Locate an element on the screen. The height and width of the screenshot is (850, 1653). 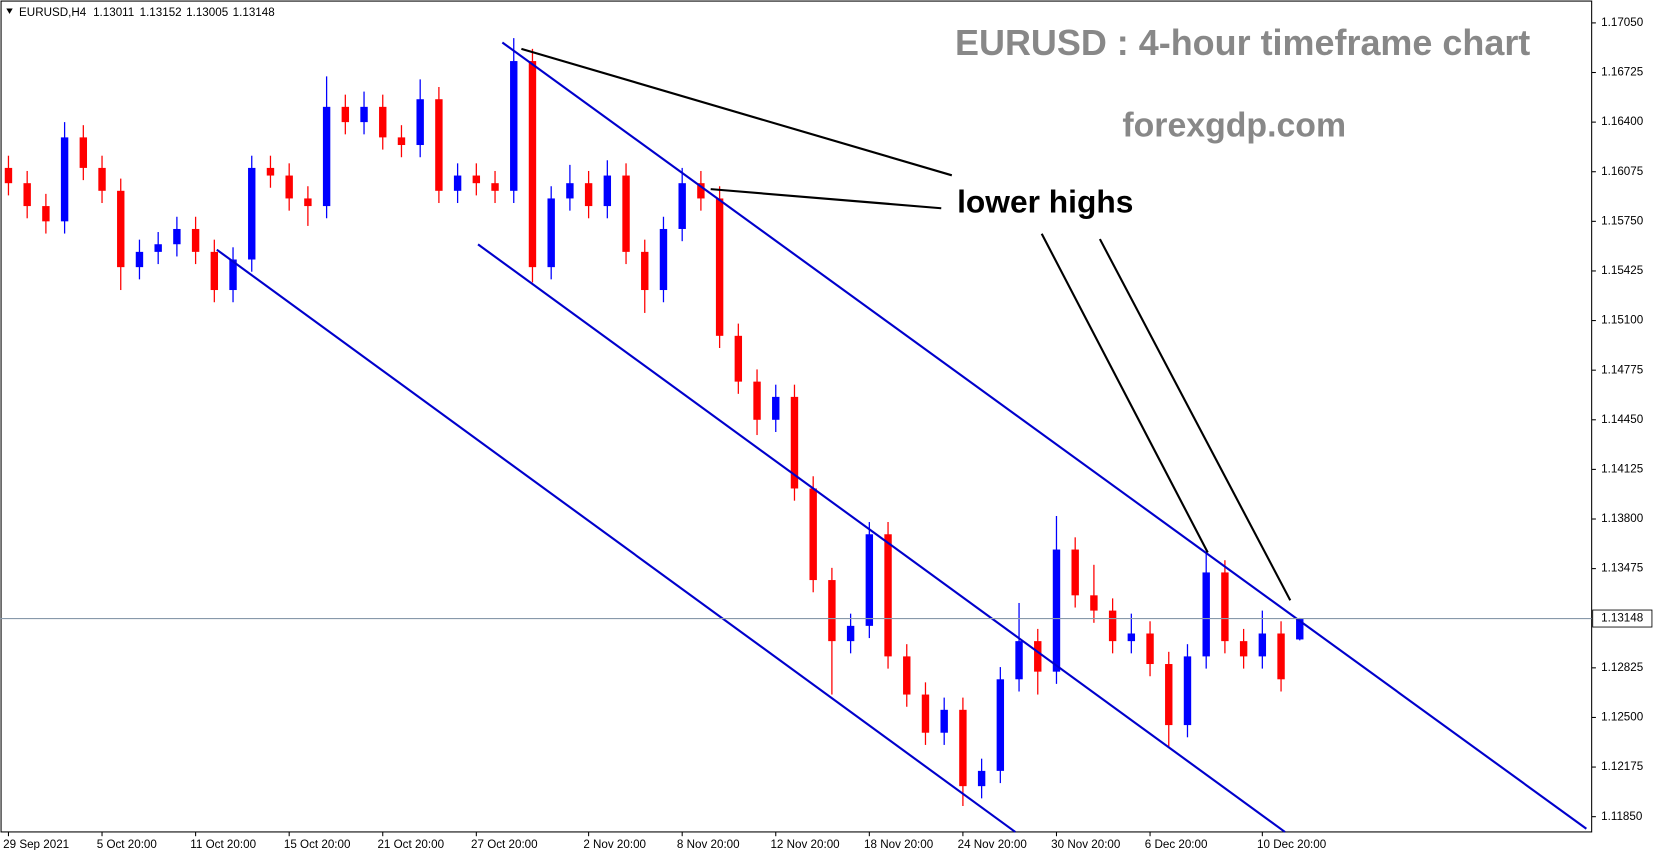
price-label: 1.13148 is located at coordinates (1622, 618).